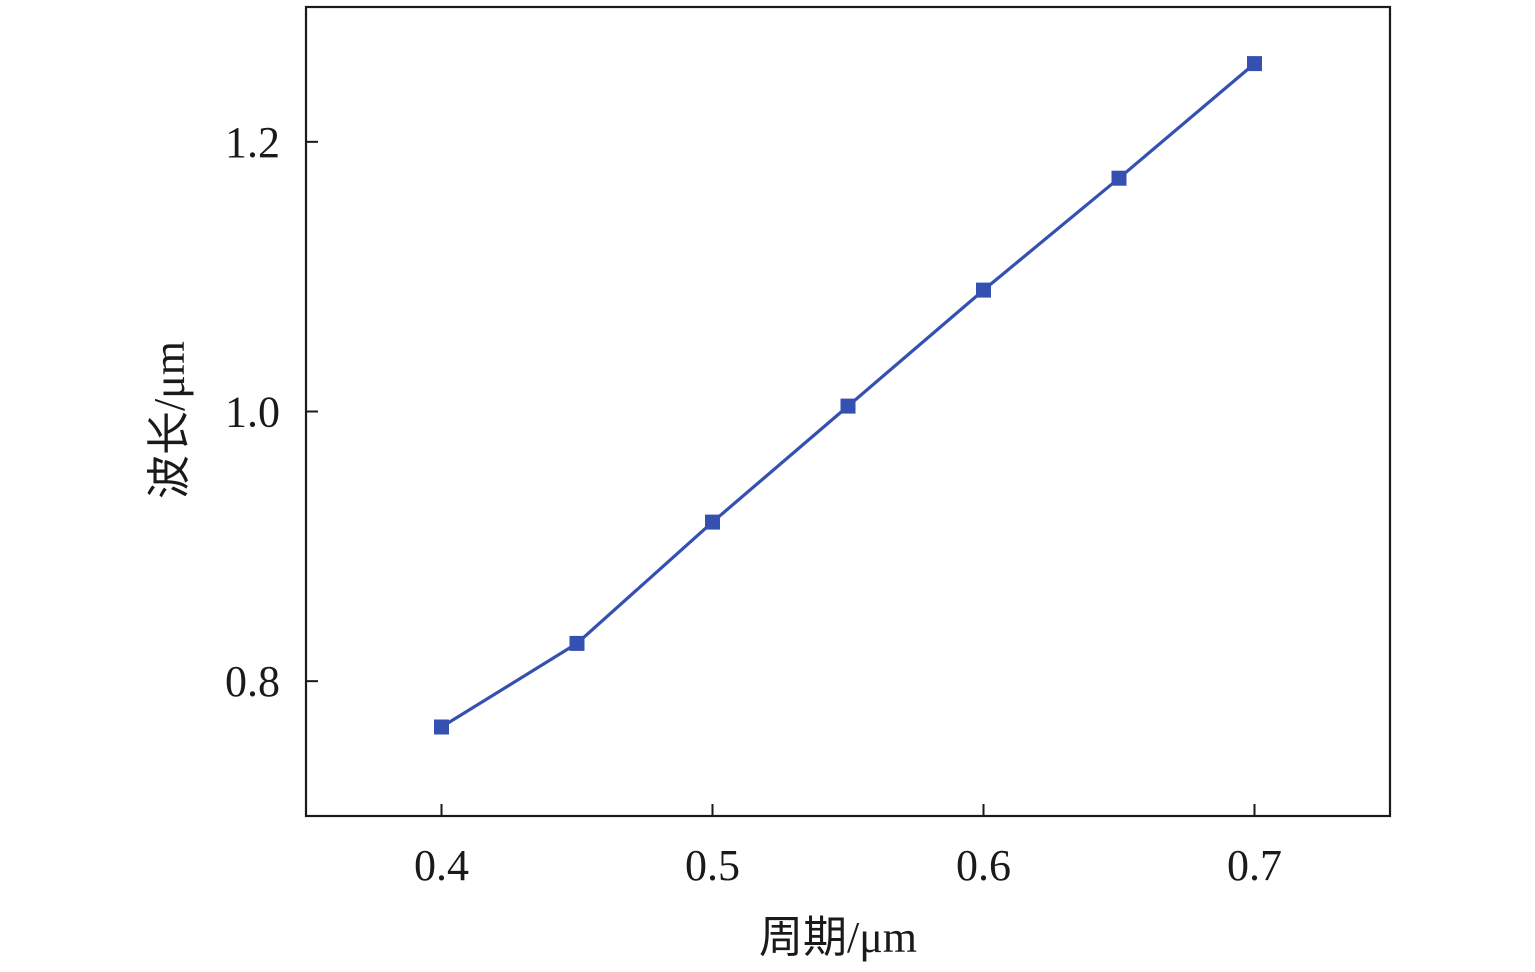  What do you see at coordinates (1254, 865) in the screenshot?
I see `x-tick-label: 0.7` at bounding box center [1254, 865].